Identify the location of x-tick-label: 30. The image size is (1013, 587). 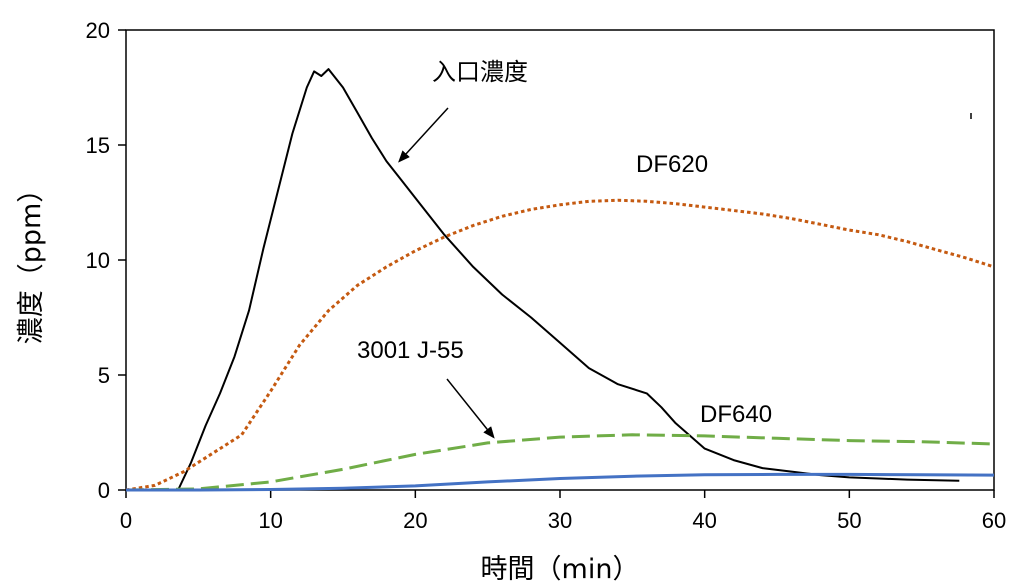
(560, 520).